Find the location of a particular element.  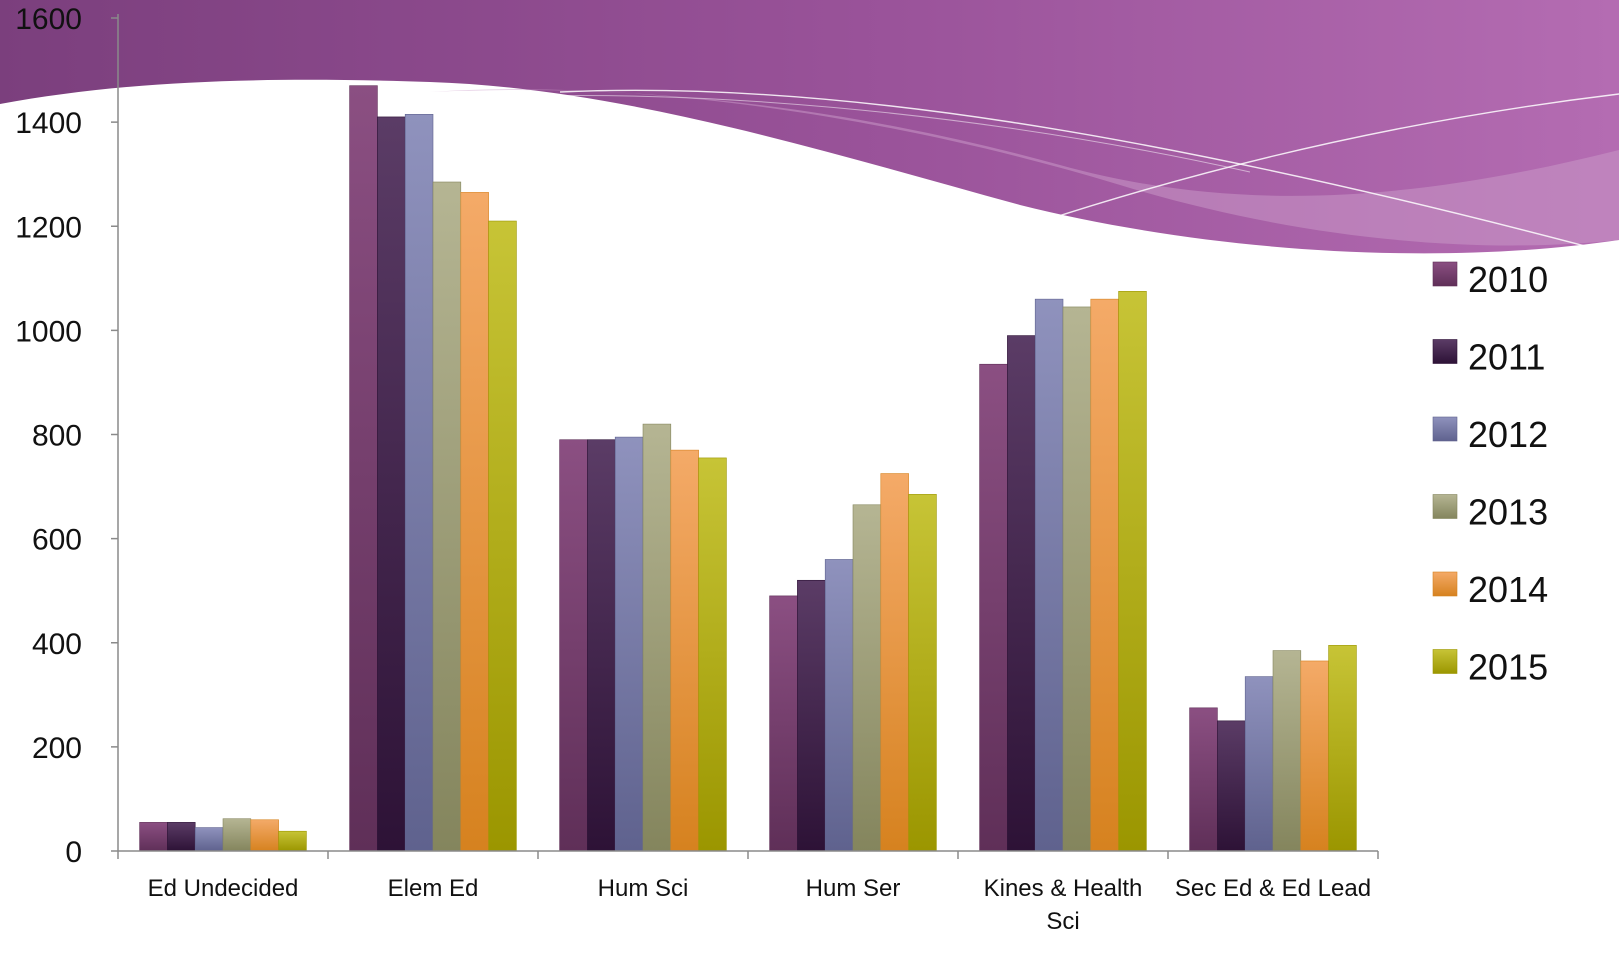

legend-label: 2012 is located at coordinates (1508, 434).